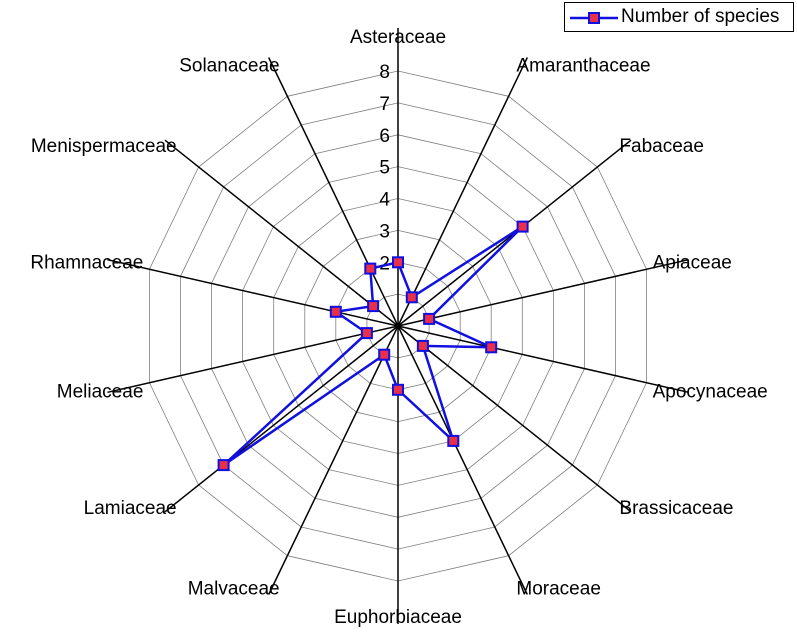 This screenshot has width=797, height=632. I want to click on radial-tick-label: 3, so click(384, 231).